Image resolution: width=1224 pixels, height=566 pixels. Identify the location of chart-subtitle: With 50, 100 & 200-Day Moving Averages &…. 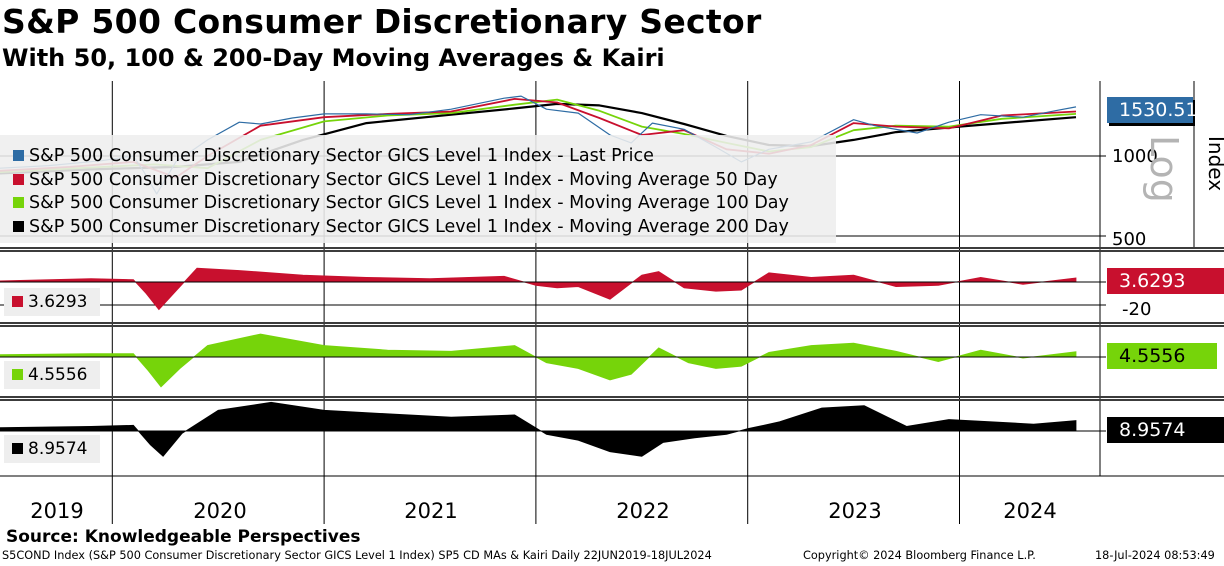
(333, 58).